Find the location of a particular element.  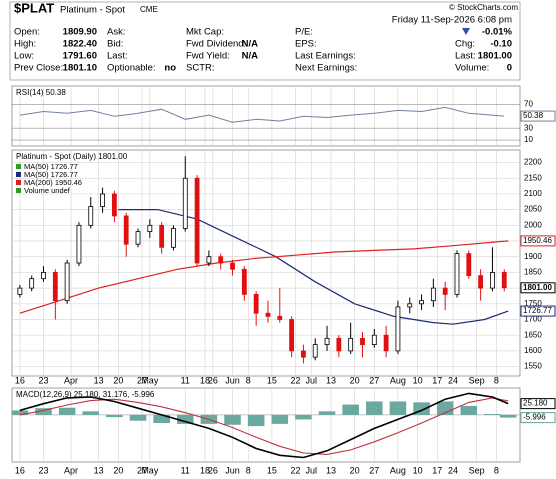

field-label: Next Earnings: is located at coordinates (326, 68).